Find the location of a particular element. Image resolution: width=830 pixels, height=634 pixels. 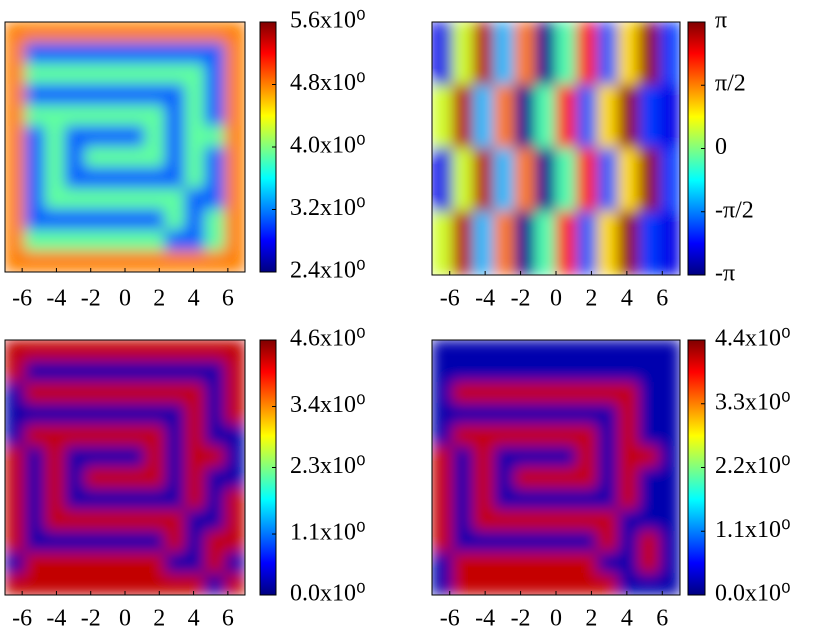

x-tick-label: -6 is located at coordinates (450, 619).